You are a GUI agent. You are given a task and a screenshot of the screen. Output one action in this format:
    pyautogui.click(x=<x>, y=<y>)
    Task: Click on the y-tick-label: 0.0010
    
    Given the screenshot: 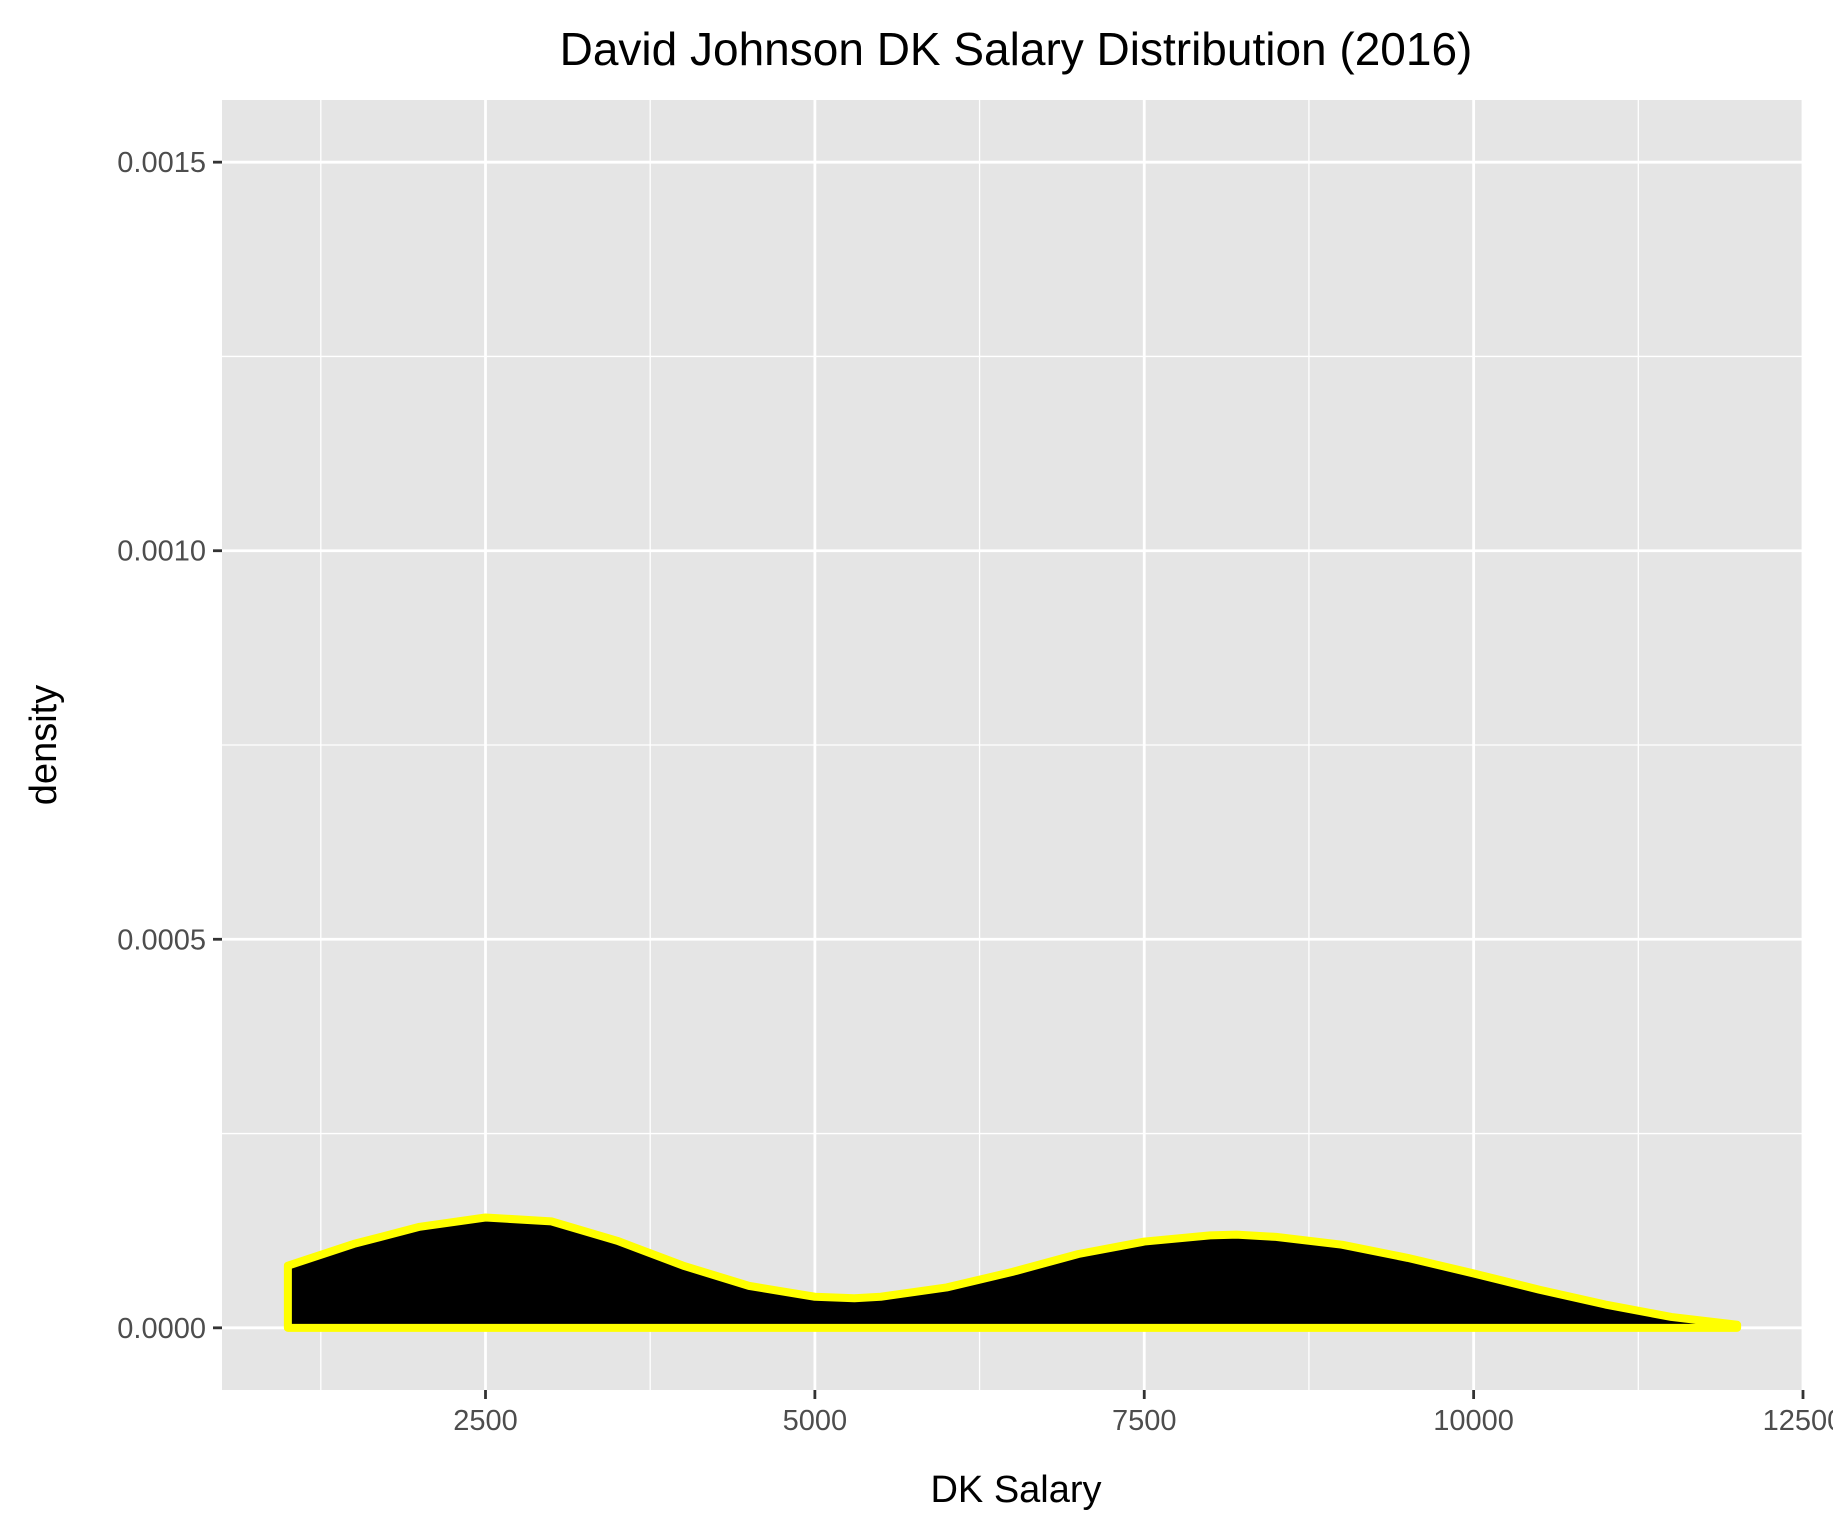 What is the action you would take?
    pyautogui.click(x=161, y=552)
    